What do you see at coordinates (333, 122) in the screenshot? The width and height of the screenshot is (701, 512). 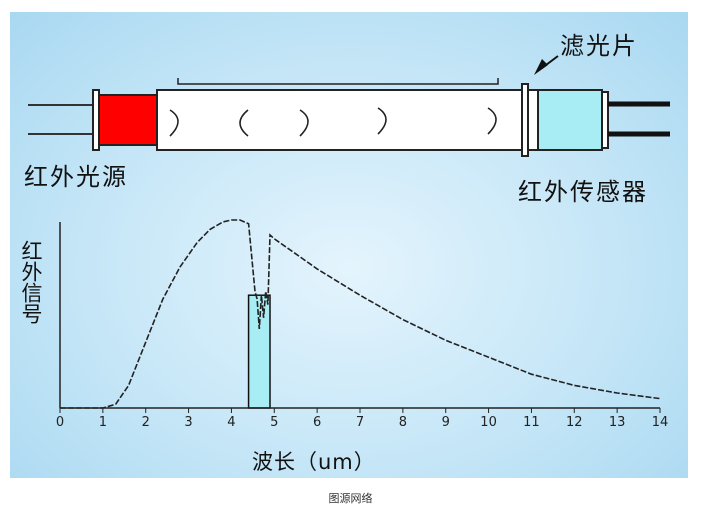 I see `light-rays` at bounding box center [333, 122].